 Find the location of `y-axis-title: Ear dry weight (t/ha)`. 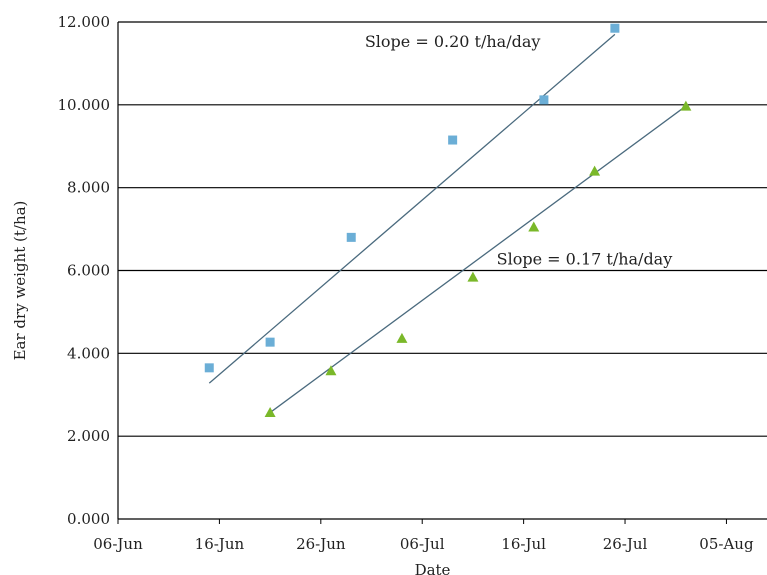

y-axis-title: Ear dry weight (t/ha) is located at coordinates (20, 281).